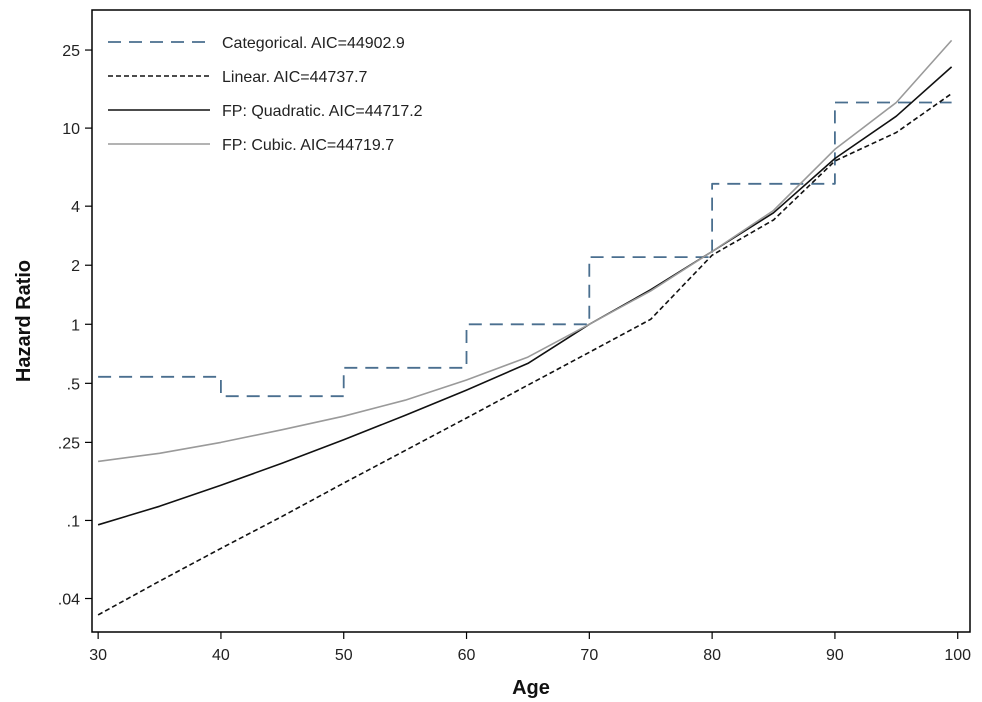 The width and height of the screenshot is (982, 702). I want to click on y-tick-label: .04, so click(69, 600).